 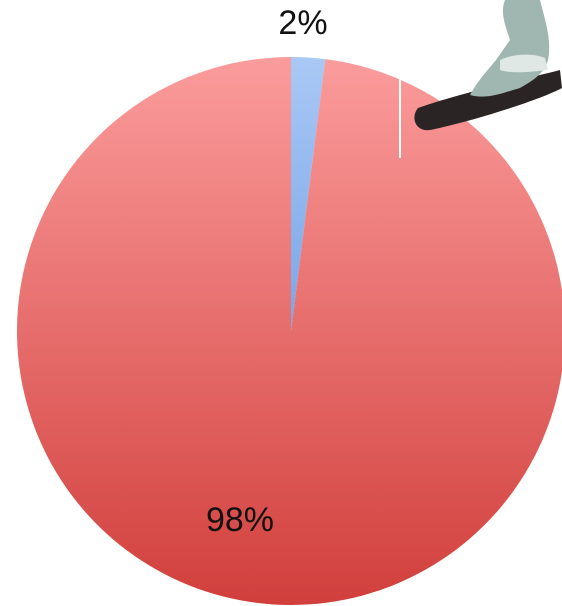 I want to click on pie-slice, so click(x=308, y=194).